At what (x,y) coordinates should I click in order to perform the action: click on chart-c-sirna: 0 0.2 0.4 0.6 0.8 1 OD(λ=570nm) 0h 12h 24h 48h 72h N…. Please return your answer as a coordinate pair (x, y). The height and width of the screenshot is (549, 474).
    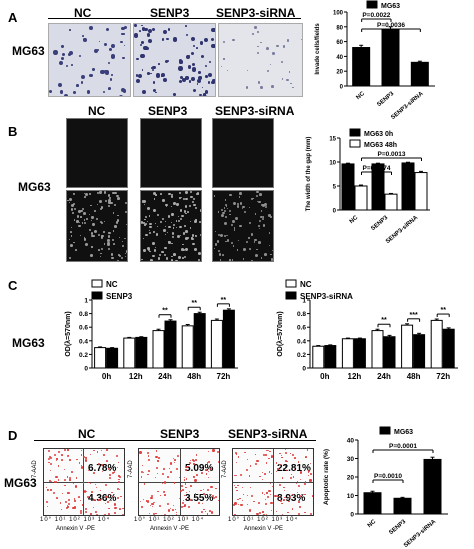
    Looking at the image, I should click on (367, 330).